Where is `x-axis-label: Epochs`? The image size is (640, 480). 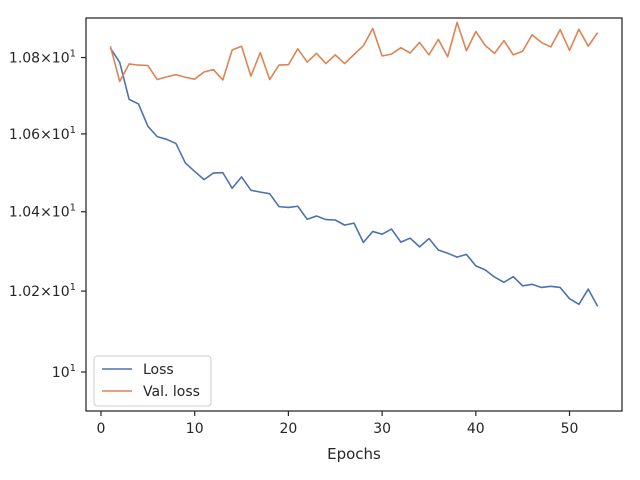 x-axis-label: Epochs is located at coordinates (354, 454).